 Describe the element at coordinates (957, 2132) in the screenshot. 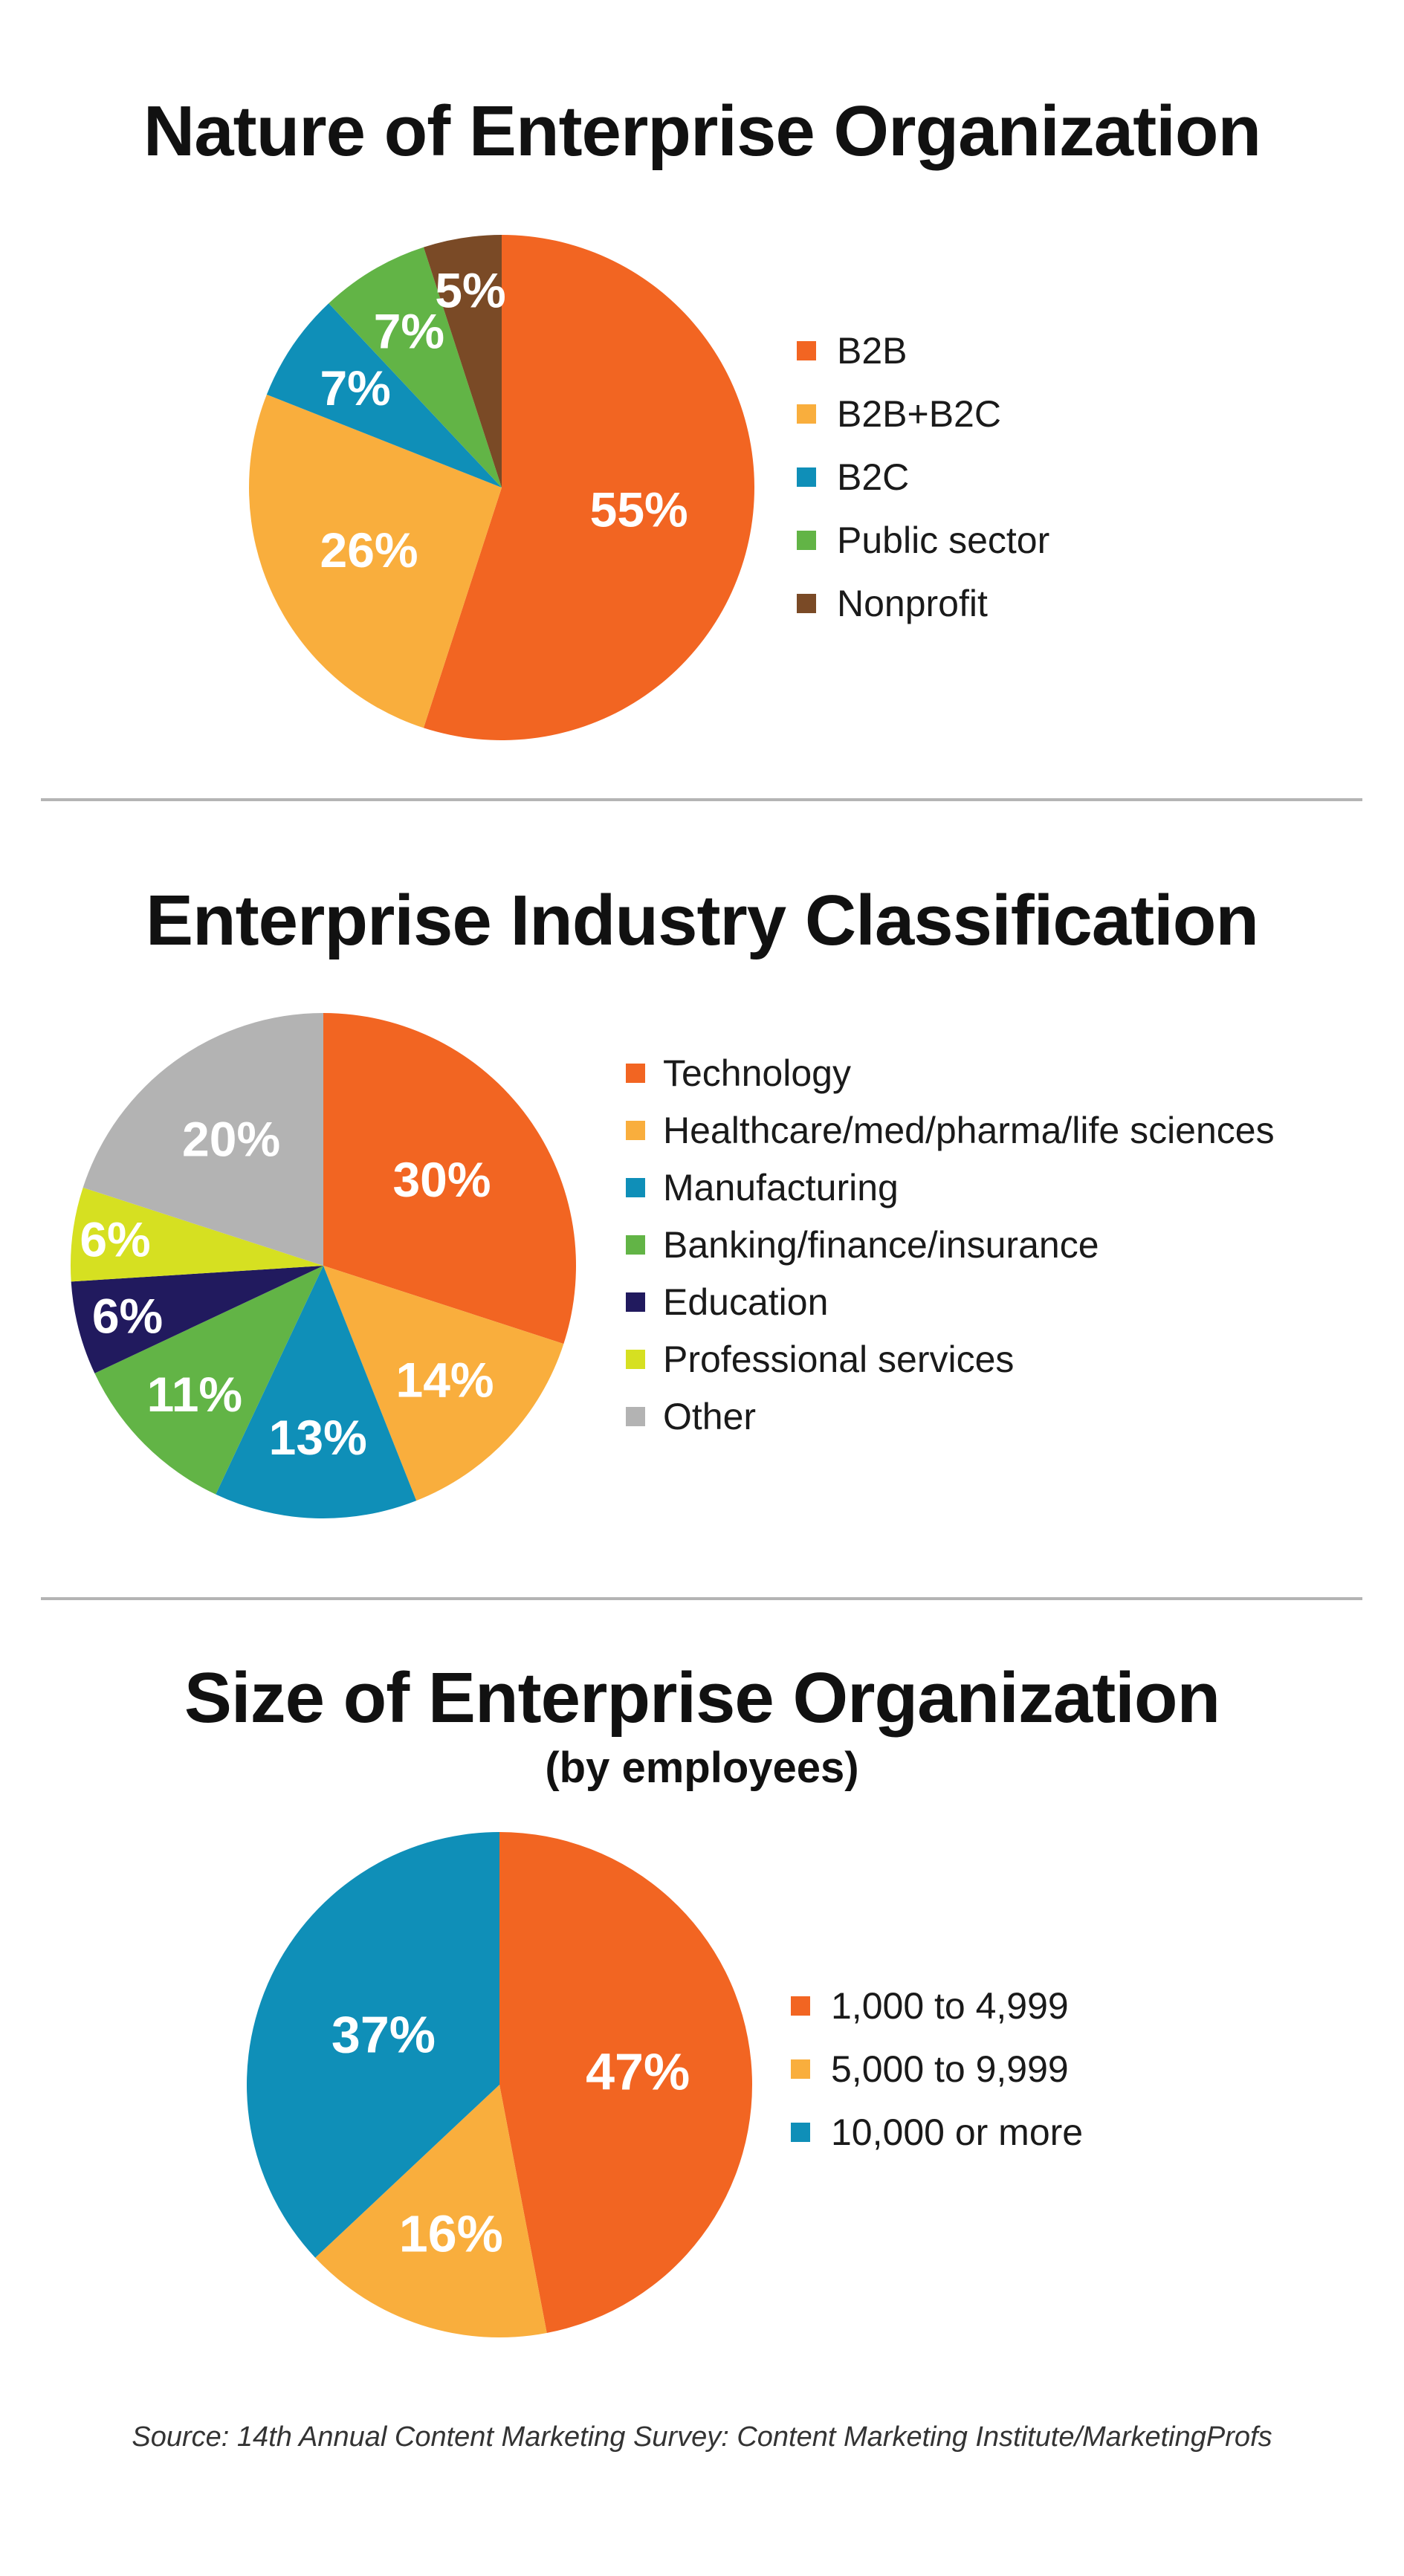

I see `legend-label: 10,000 or more` at that location.